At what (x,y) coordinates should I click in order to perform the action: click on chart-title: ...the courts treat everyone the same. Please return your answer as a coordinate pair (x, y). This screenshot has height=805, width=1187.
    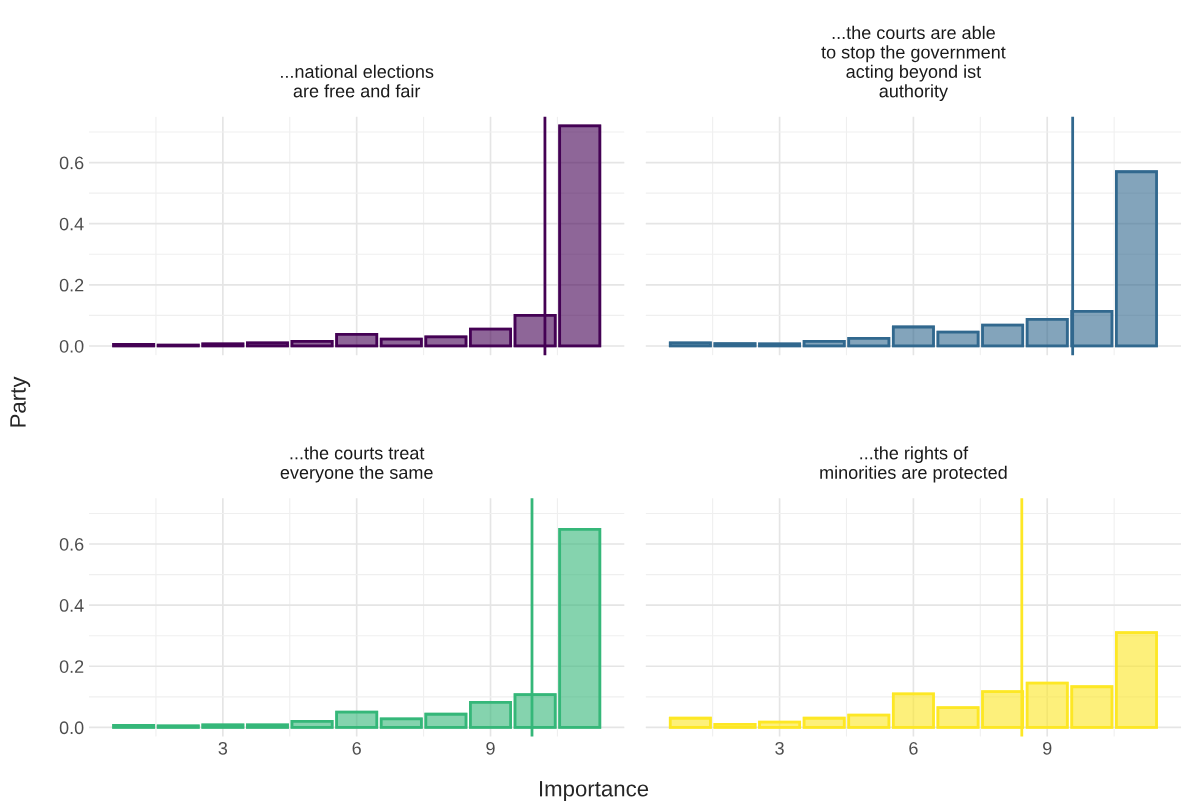
    Looking at the image, I should click on (356, 464).